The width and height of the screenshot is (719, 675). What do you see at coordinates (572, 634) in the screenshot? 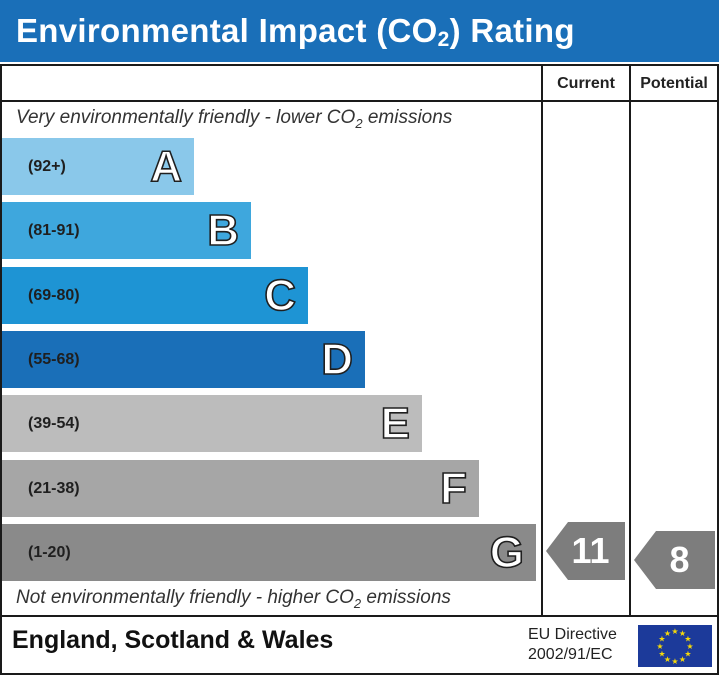
I see `eu-directive-line1: EU Directive` at bounding box center [572, 634].